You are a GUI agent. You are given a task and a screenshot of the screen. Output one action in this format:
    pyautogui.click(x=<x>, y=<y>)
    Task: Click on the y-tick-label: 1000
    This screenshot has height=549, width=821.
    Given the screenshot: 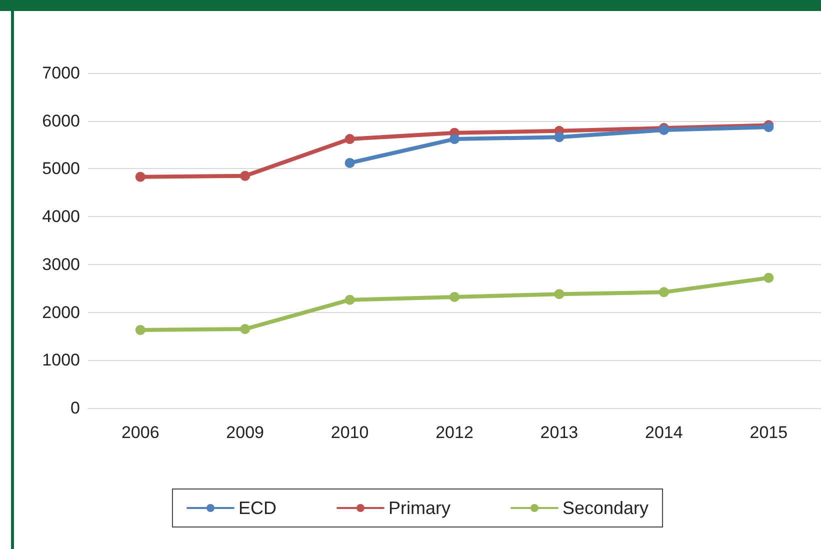 What is the action you would take?
    pyautogui.click(x=61, y=360)
    